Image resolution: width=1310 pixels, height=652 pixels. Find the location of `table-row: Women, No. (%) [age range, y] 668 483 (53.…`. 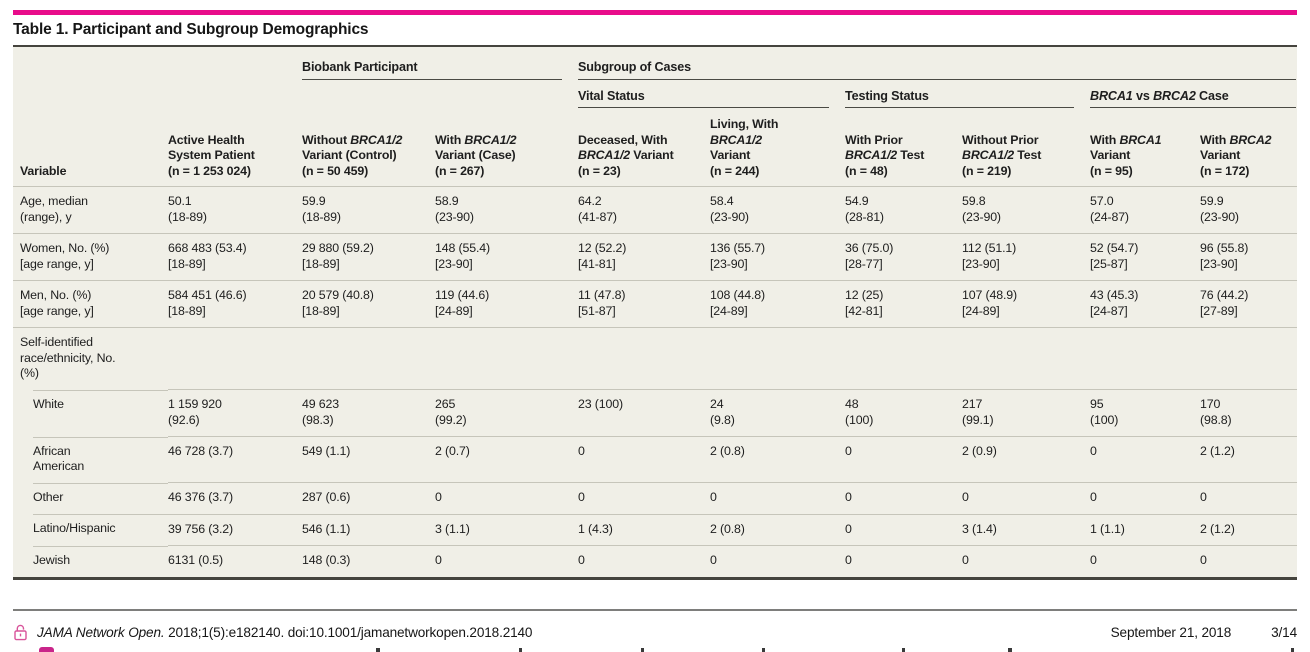

table-row: Women, No. (%) [age range, y] 668 483 (53.… is located at coordinates (655, 257).